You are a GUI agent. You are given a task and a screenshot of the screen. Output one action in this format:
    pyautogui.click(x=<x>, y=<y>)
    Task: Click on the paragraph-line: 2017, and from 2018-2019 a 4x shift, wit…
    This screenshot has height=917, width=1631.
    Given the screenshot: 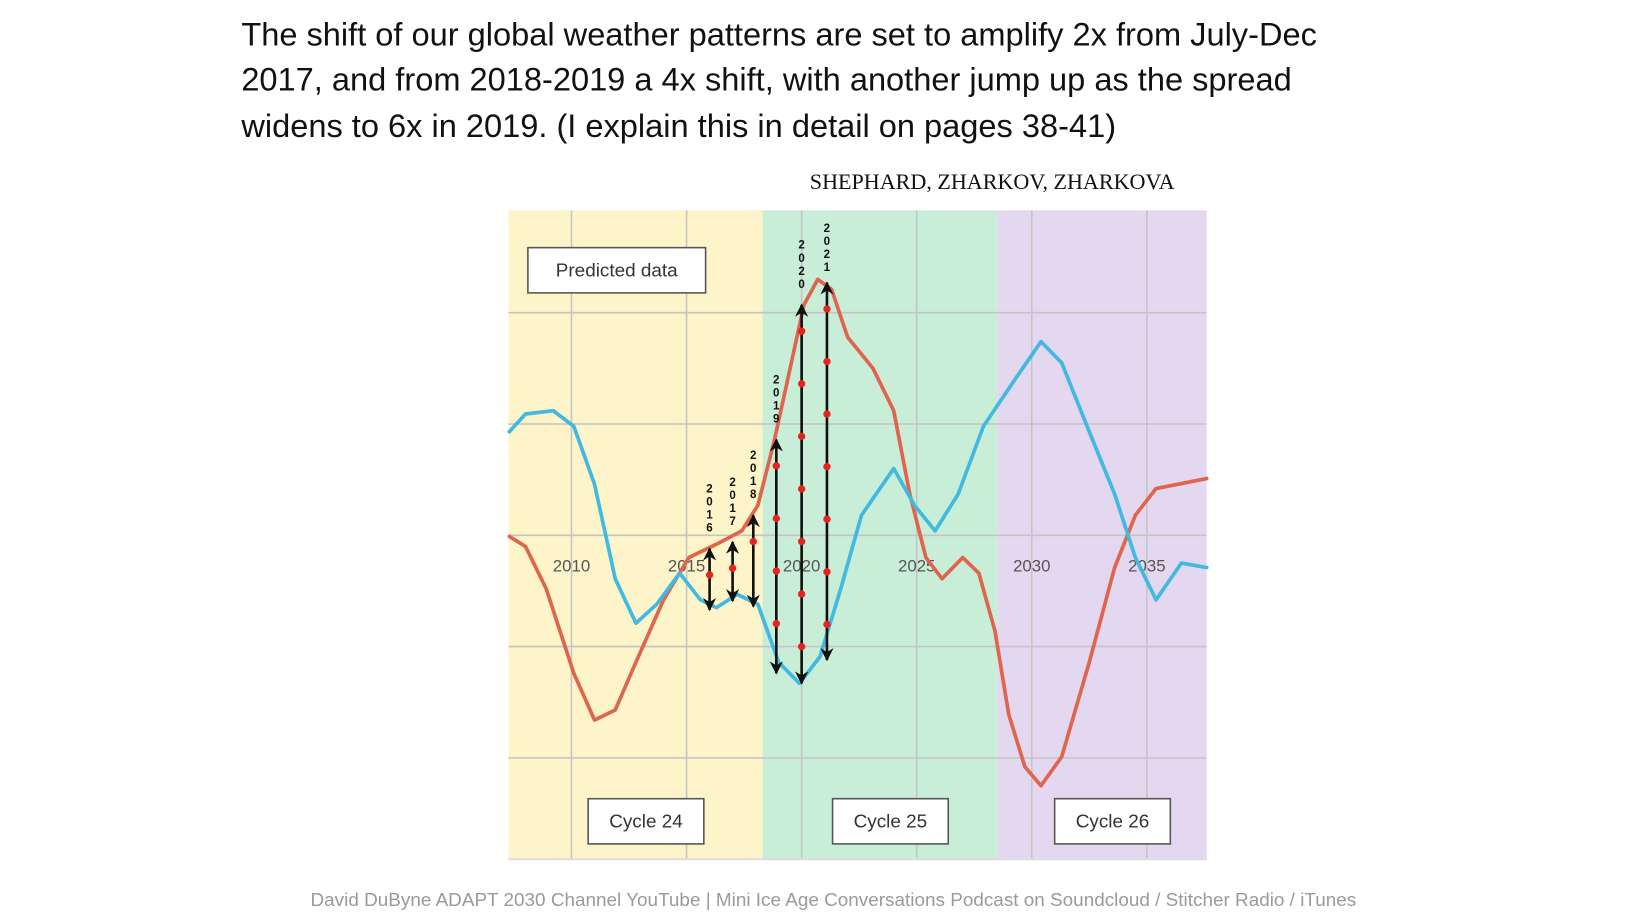 What is the action you would take?
    pyautogui.click(x=766, y=79)
    